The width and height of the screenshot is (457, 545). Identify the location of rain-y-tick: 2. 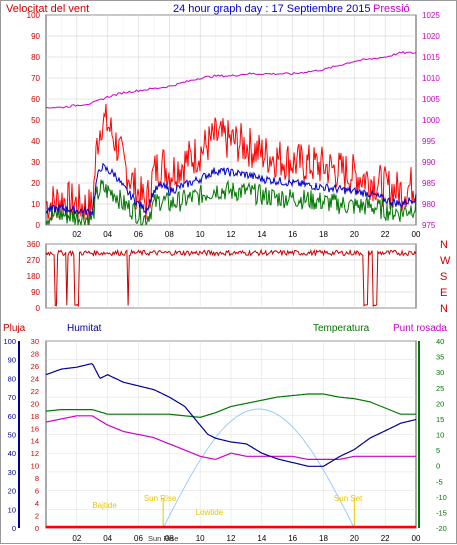
(37, 516).